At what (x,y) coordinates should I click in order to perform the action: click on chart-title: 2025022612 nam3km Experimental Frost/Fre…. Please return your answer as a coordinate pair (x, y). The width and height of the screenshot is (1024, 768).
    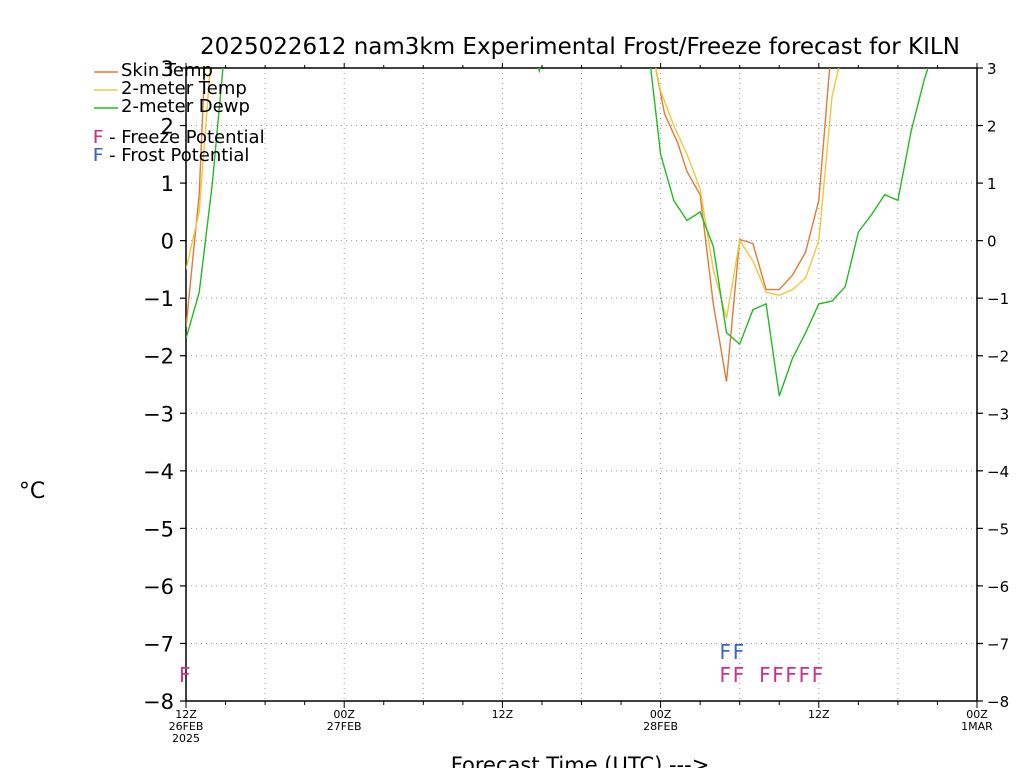
    Looking at the image, I should click on (580, 47).